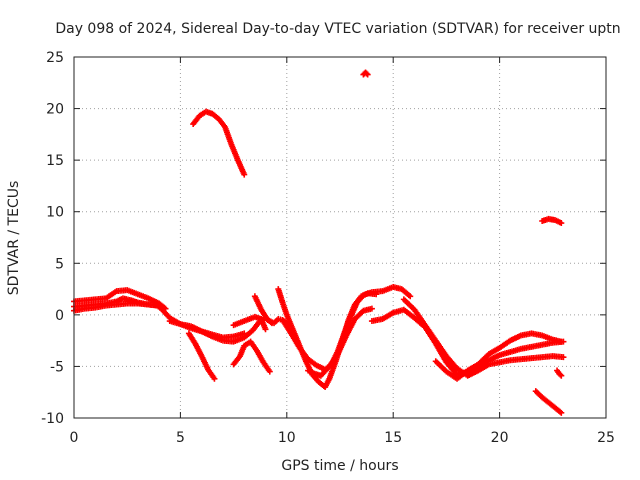  I want to click on y-tick-label: 25, so click(55, 58).